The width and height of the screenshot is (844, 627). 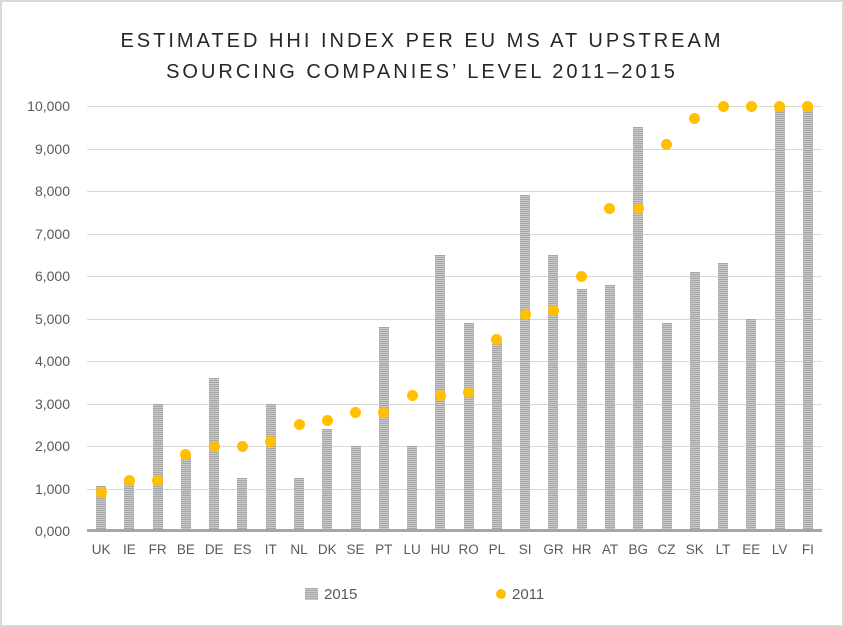 I want to click on dot-2011-SI, so click(x=525, y=314).